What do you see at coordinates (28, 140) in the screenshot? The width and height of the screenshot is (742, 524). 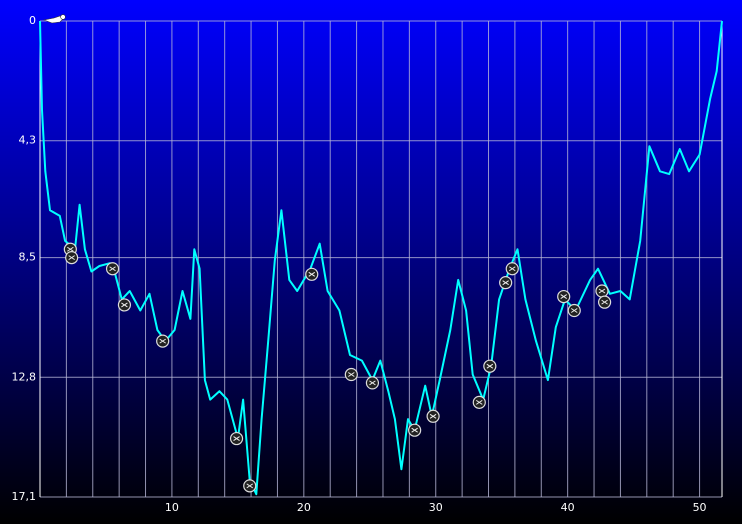 I see `y-tick-label: 4,3` at bounding box center [28, 140].